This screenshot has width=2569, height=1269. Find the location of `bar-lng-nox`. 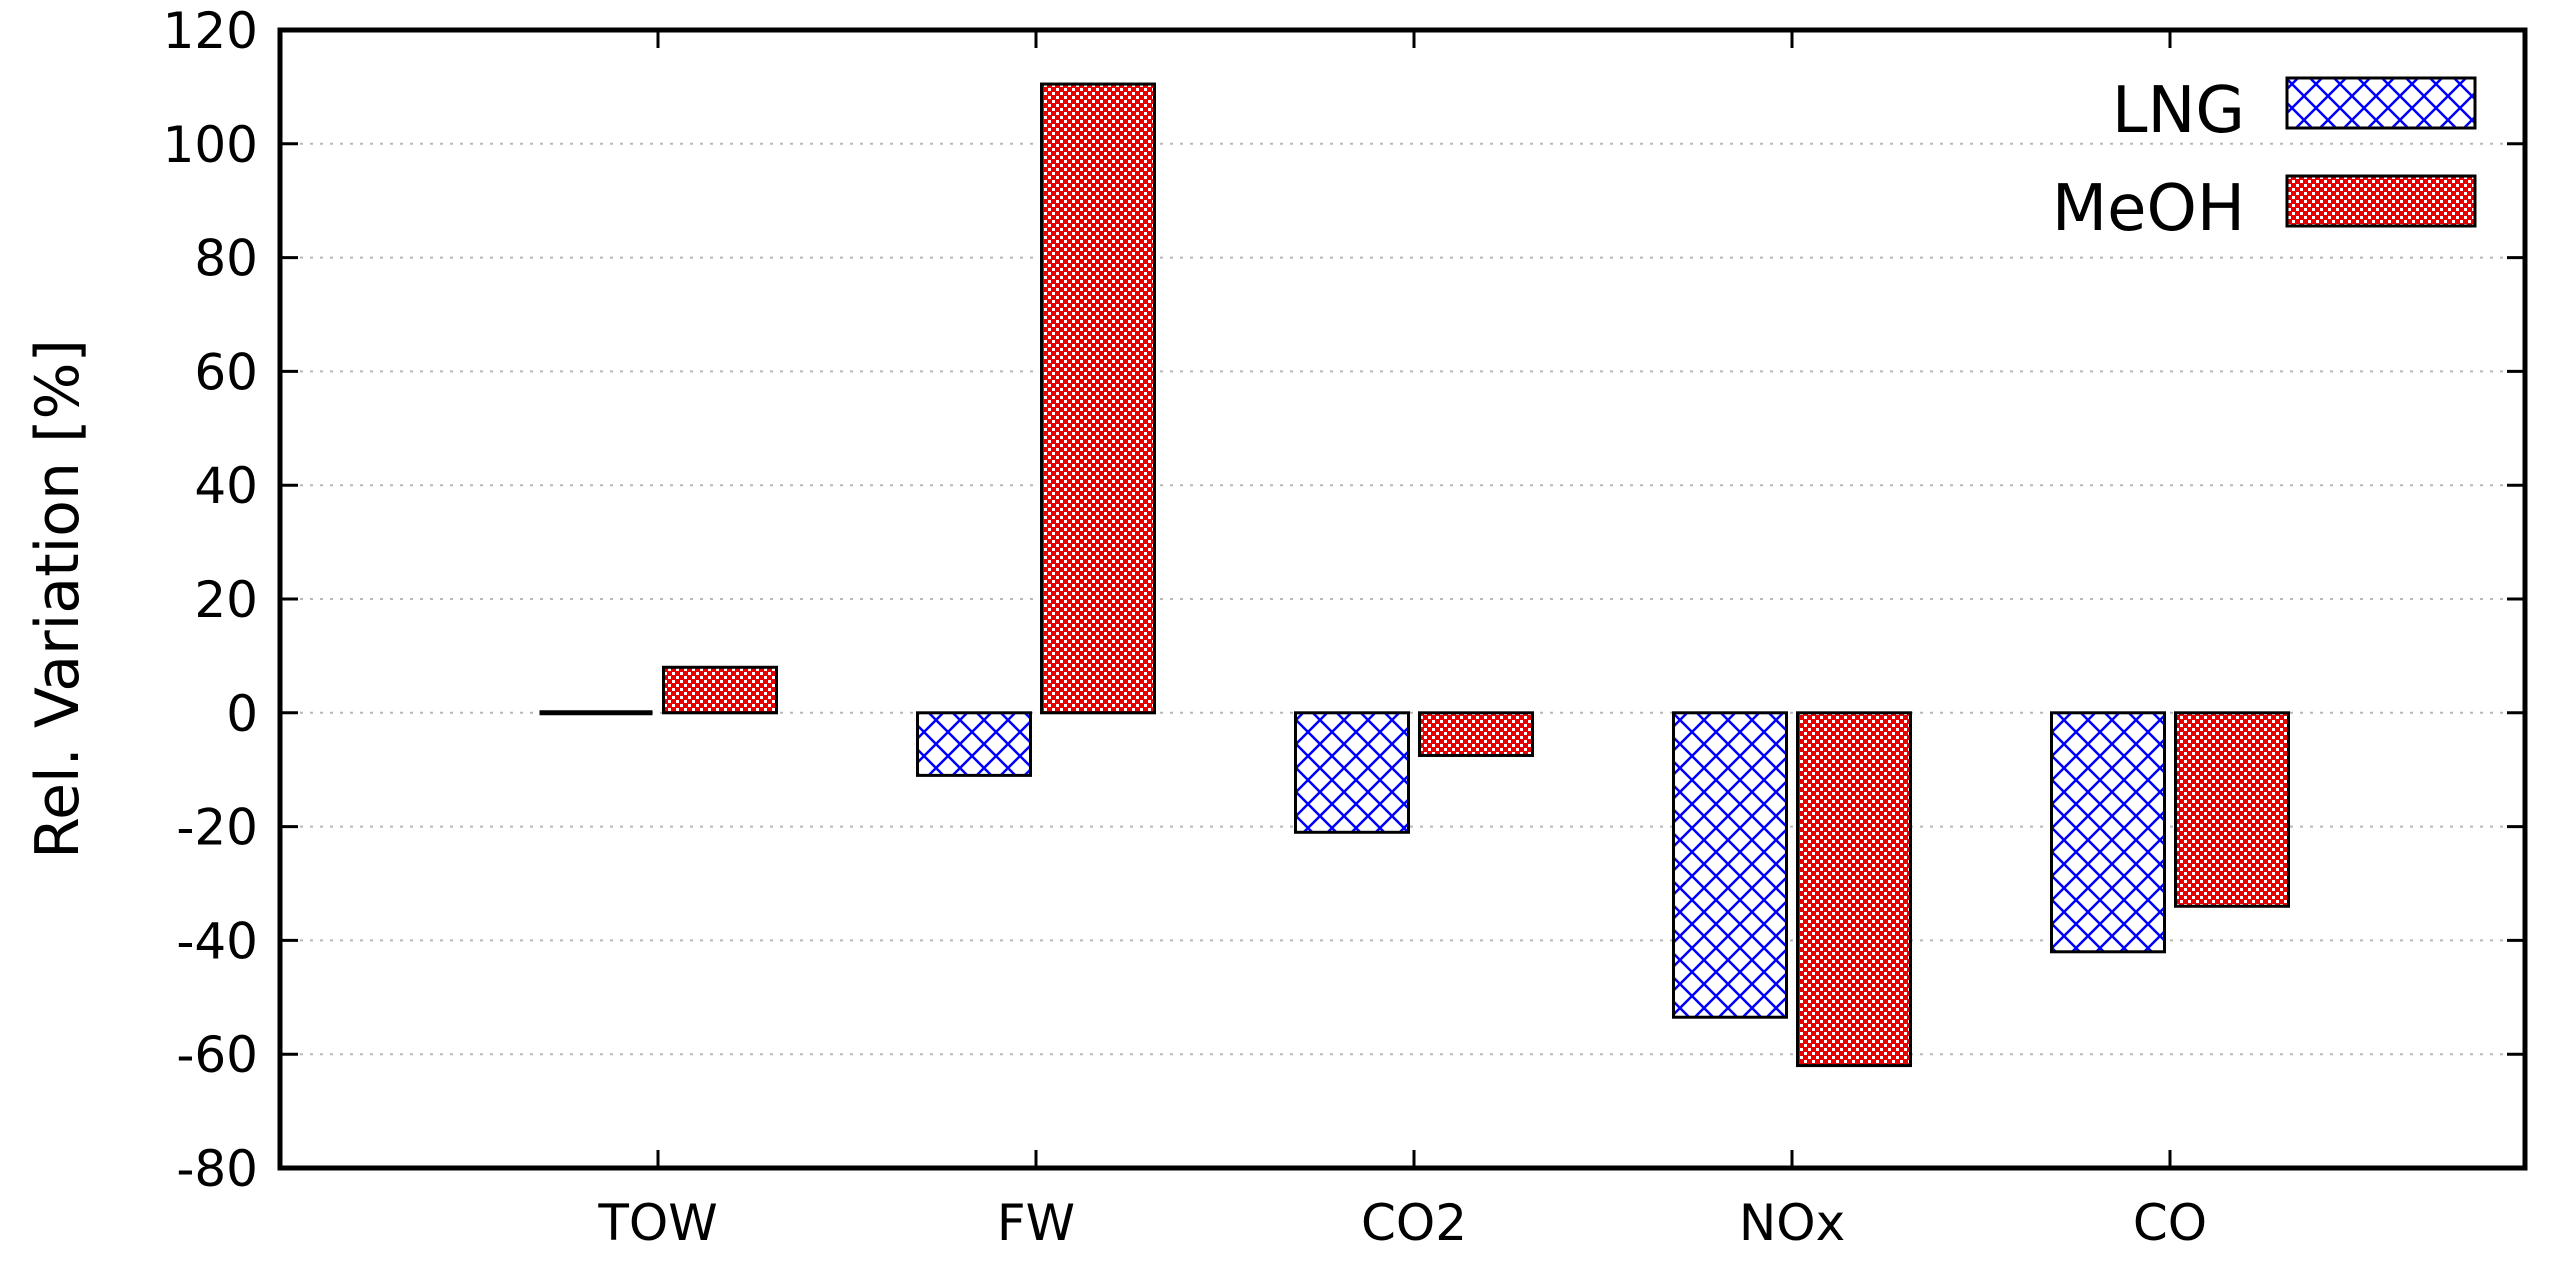

bar-lng-nox is located at coordinates (1730, 865).